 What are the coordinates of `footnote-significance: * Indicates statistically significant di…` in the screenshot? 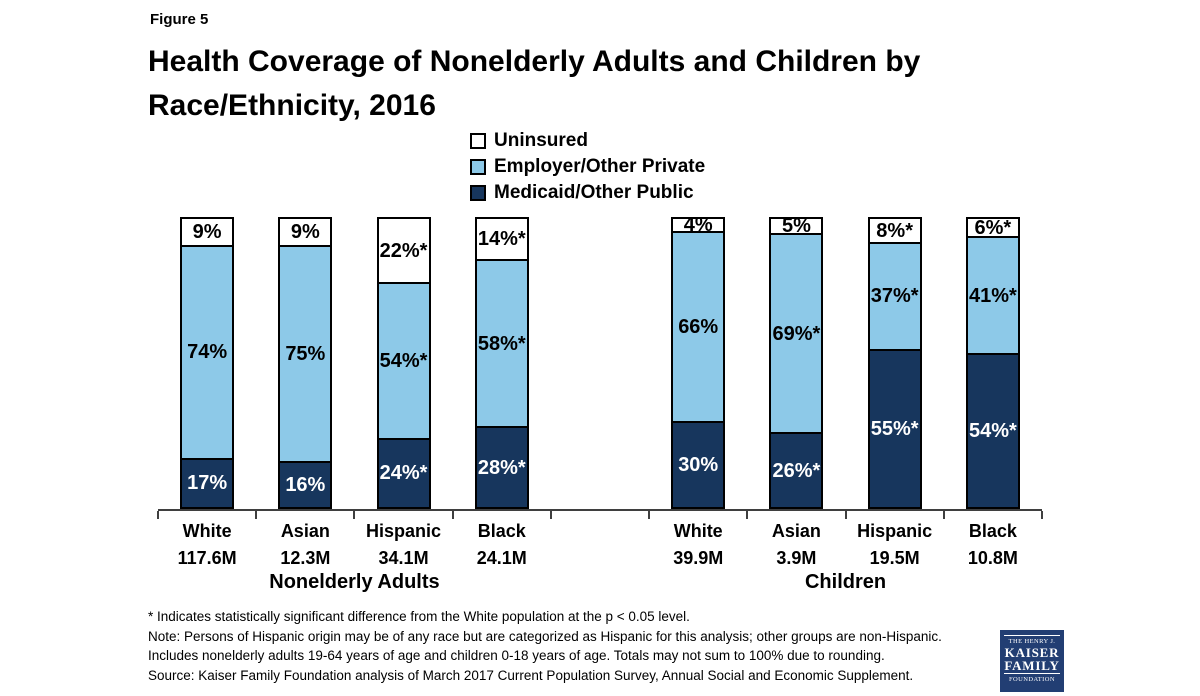 It's located at (419, 616).